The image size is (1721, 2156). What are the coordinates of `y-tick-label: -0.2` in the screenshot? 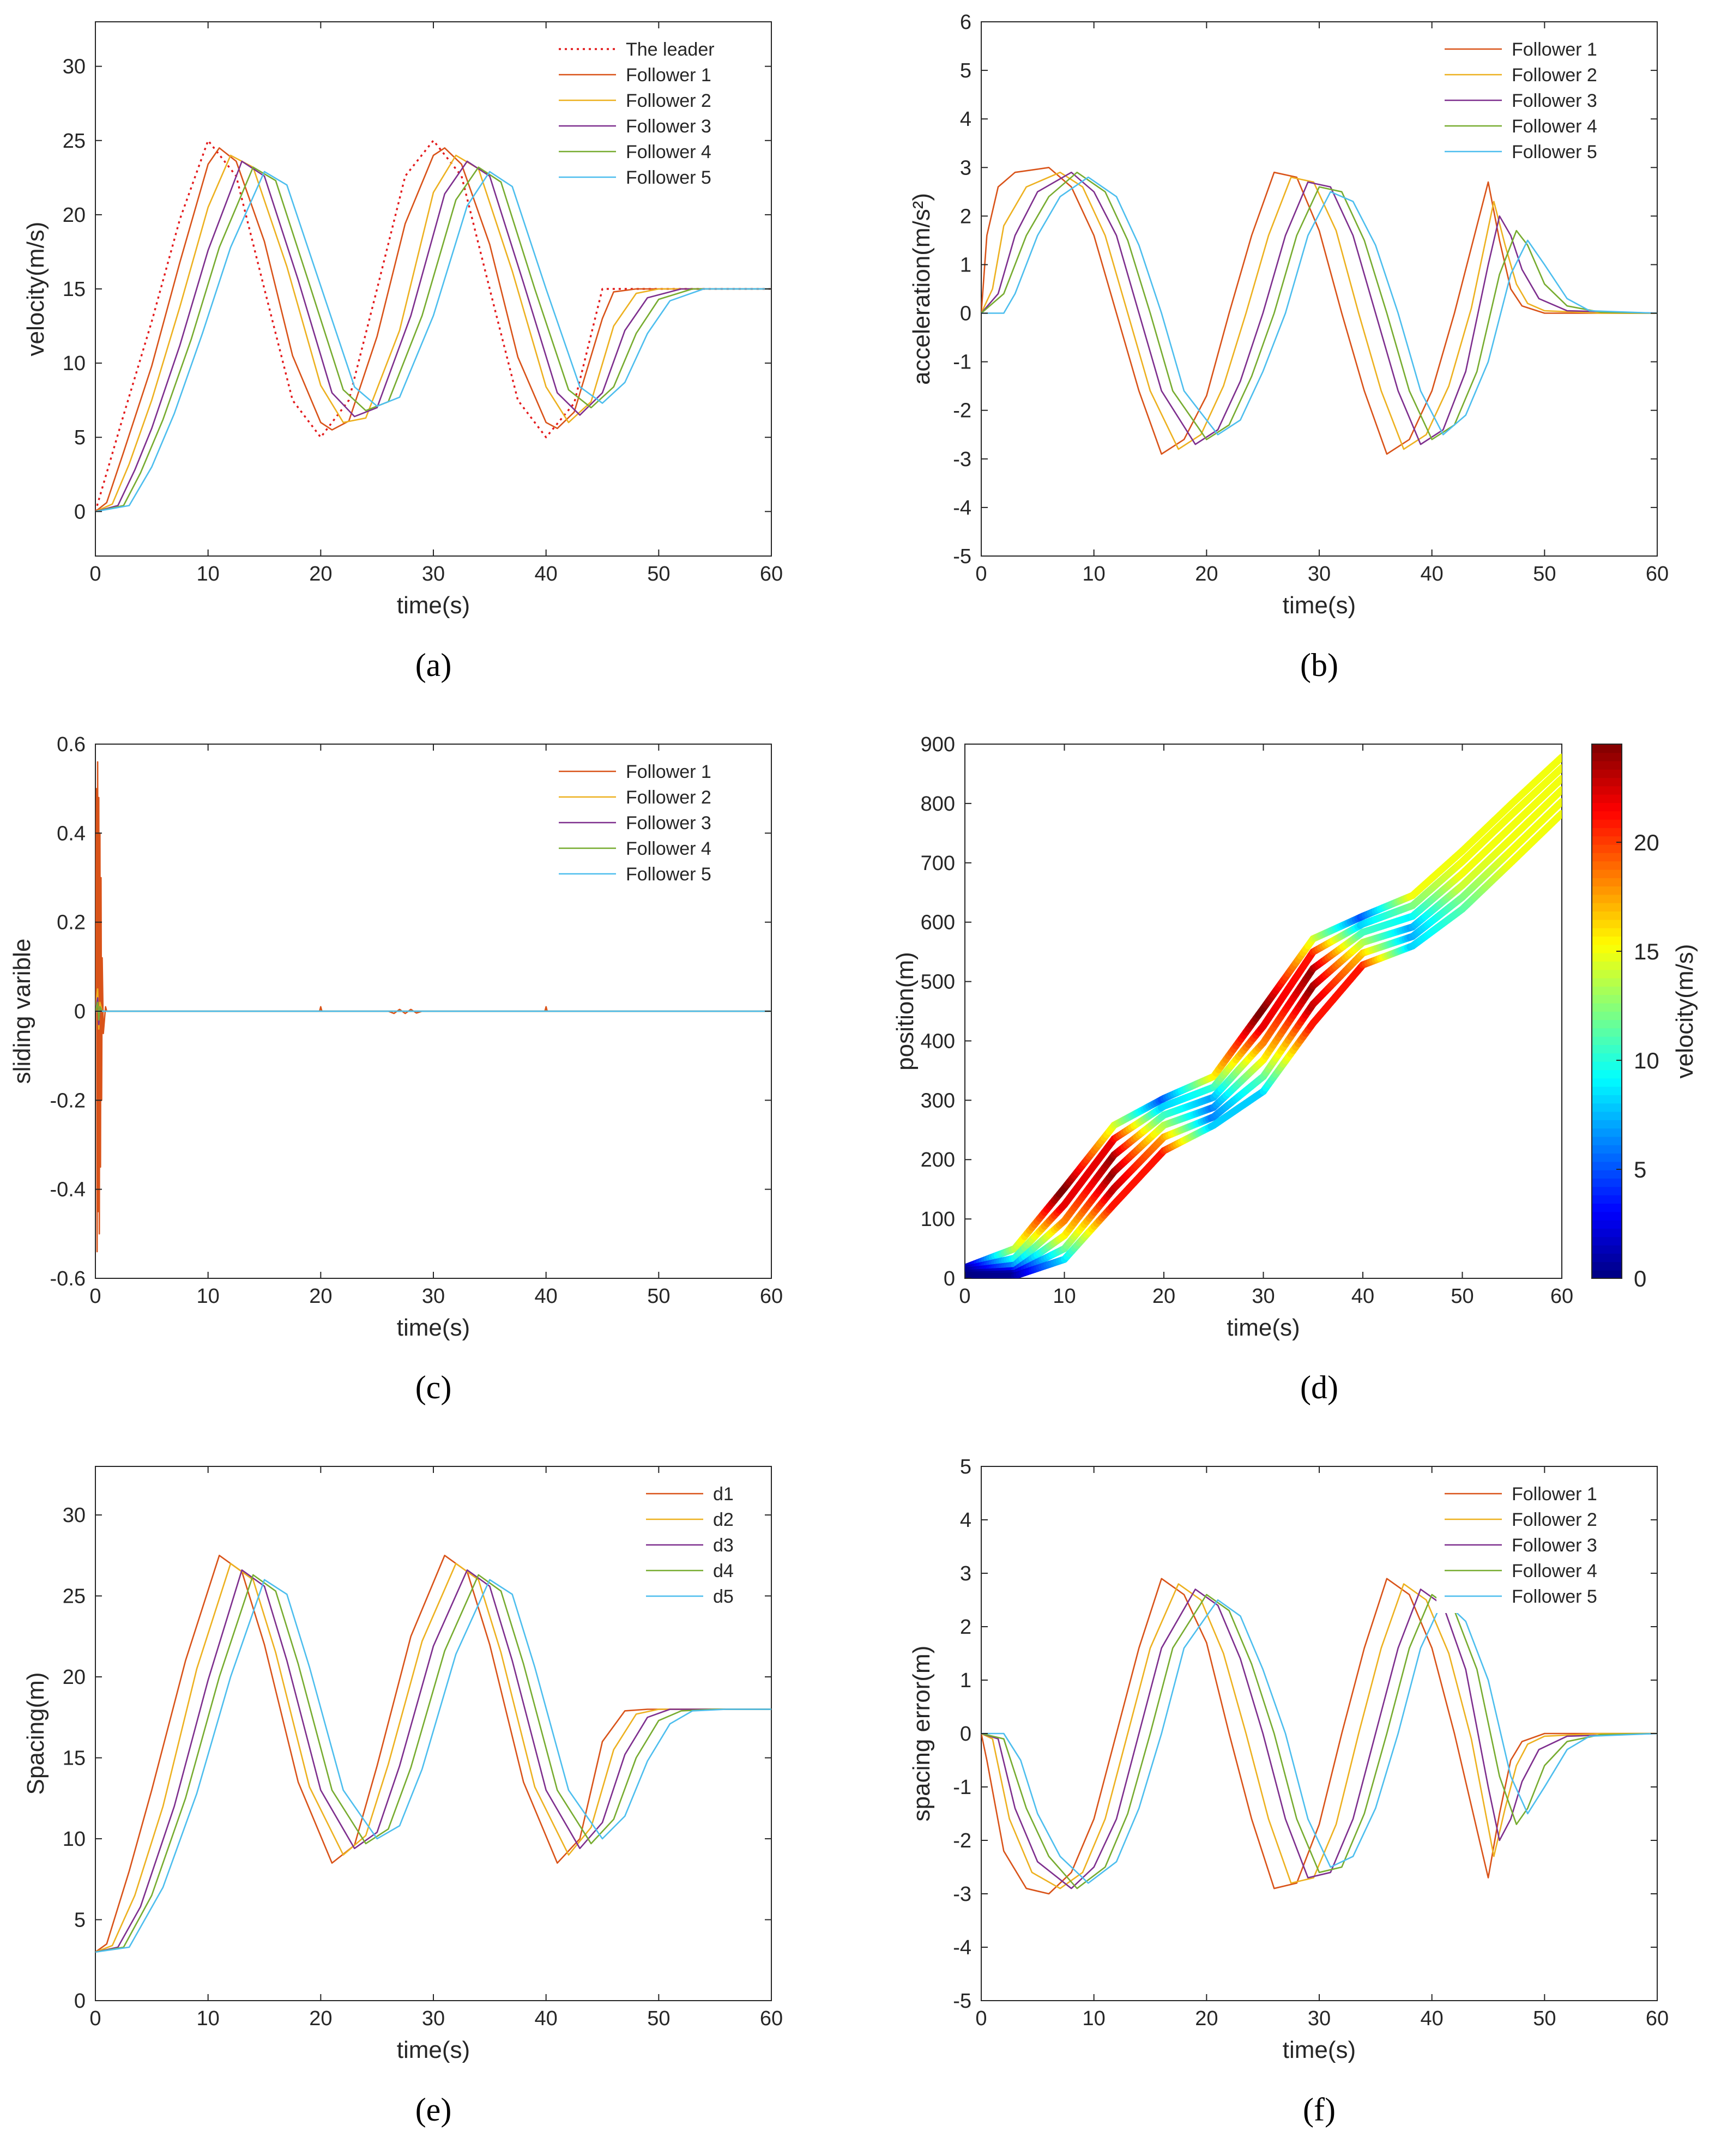 It's located at (68, 1101).